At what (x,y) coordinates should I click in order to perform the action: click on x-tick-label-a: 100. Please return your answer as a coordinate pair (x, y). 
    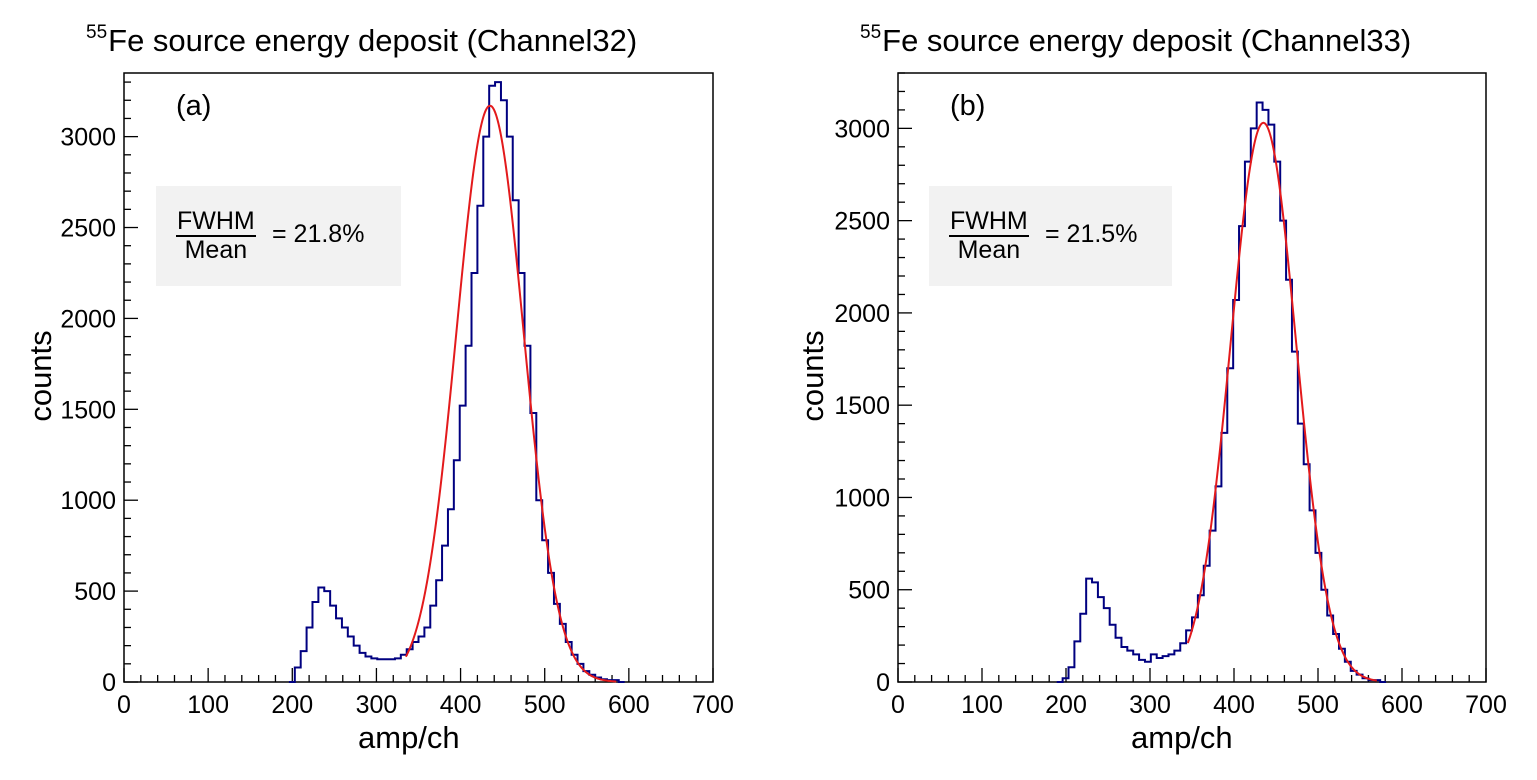
    Looking at the image, I should click on (208, 705).